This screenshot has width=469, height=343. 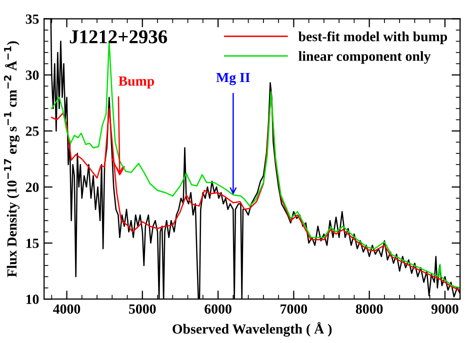 What do you see at coordinates (294, 309) in the screenshot?
I see `x-tick-label: 7000` at bounding box center [294, 309].